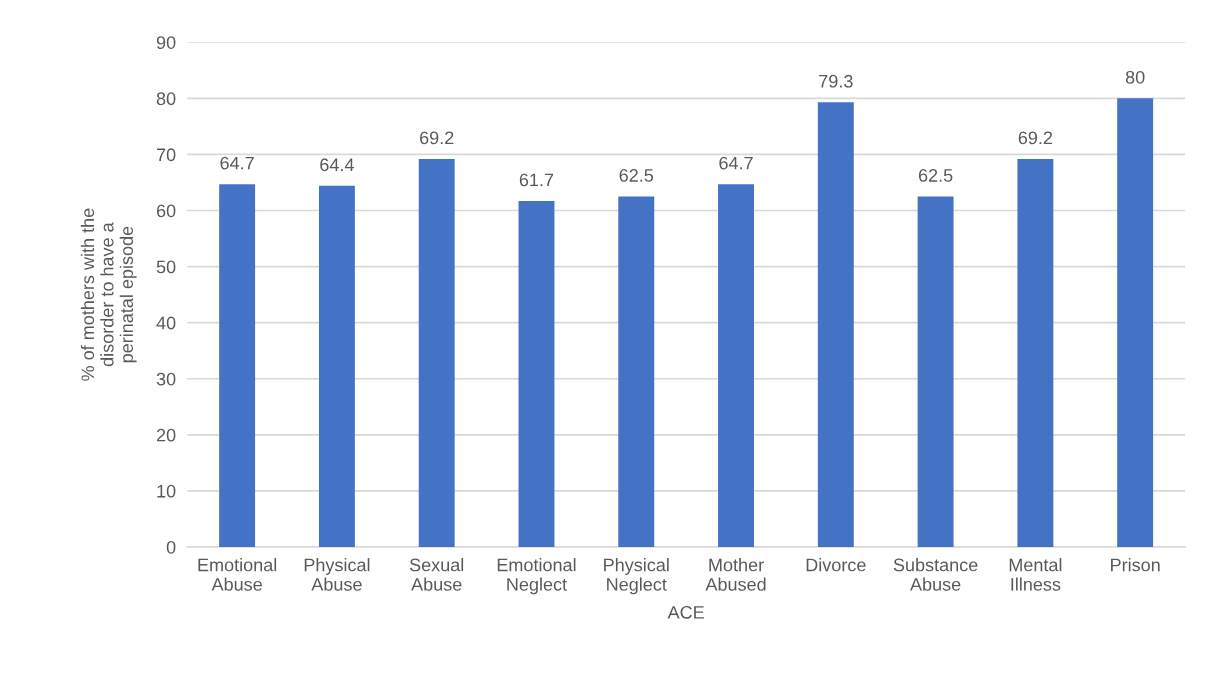 This screenshot has height=682, width=1208. Describe the element at coordinates (735, 574) in the screenshot. I see `x-tick-label: Mother Abused` at that location.